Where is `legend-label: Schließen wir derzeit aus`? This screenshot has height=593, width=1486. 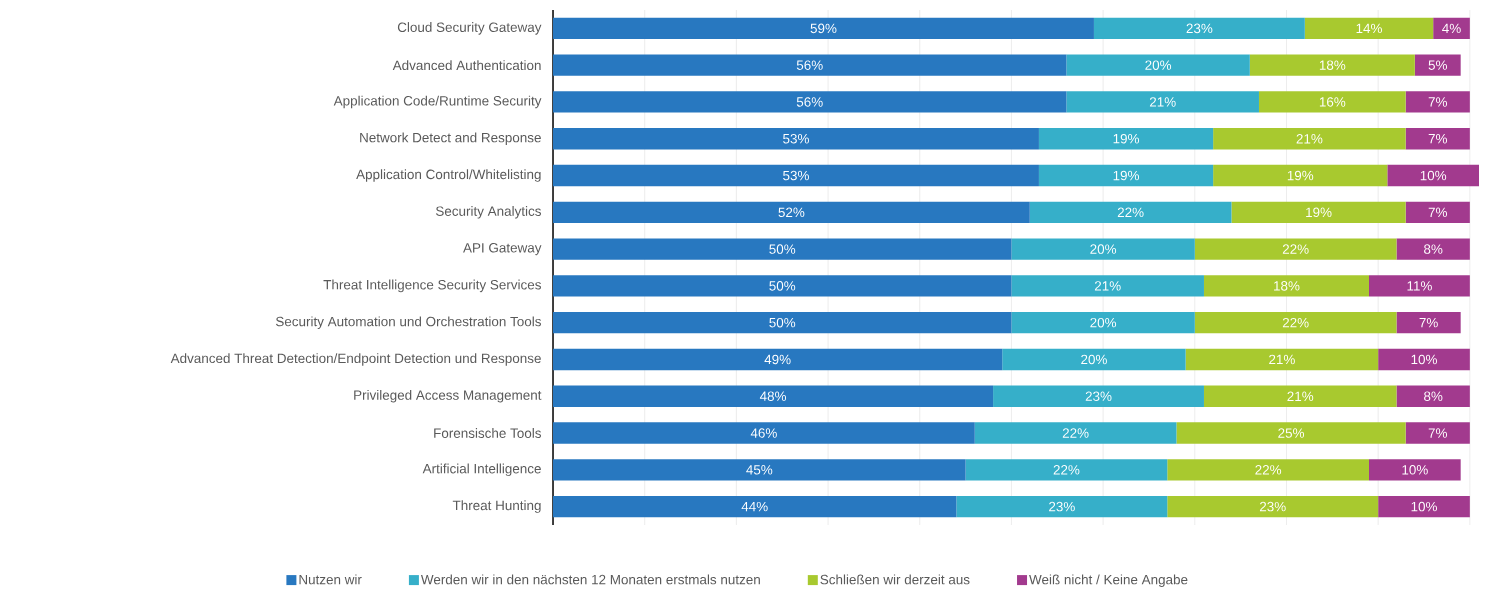
legend-label: Schließen wir derzeit aus is located at coordinates (895, 579).